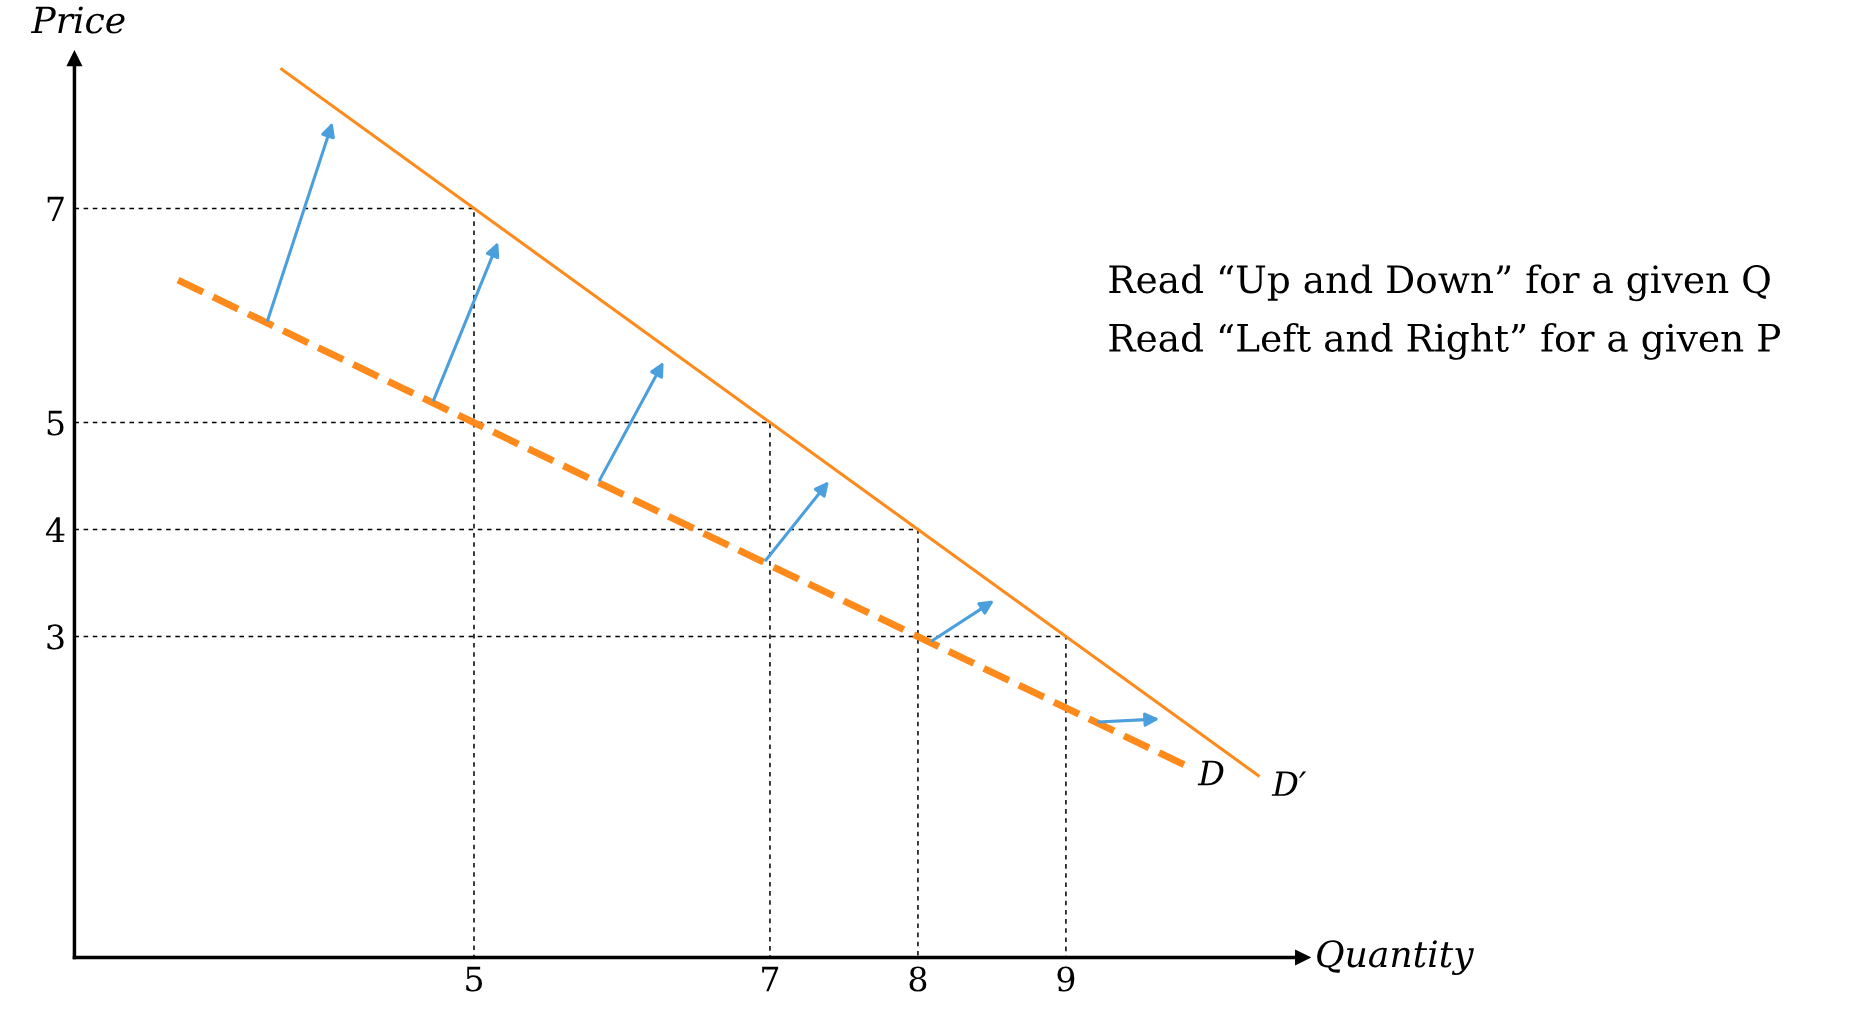  Describe the element at coordinates (1210, 773) in the screenshot. I see `series-label: D` at that location.